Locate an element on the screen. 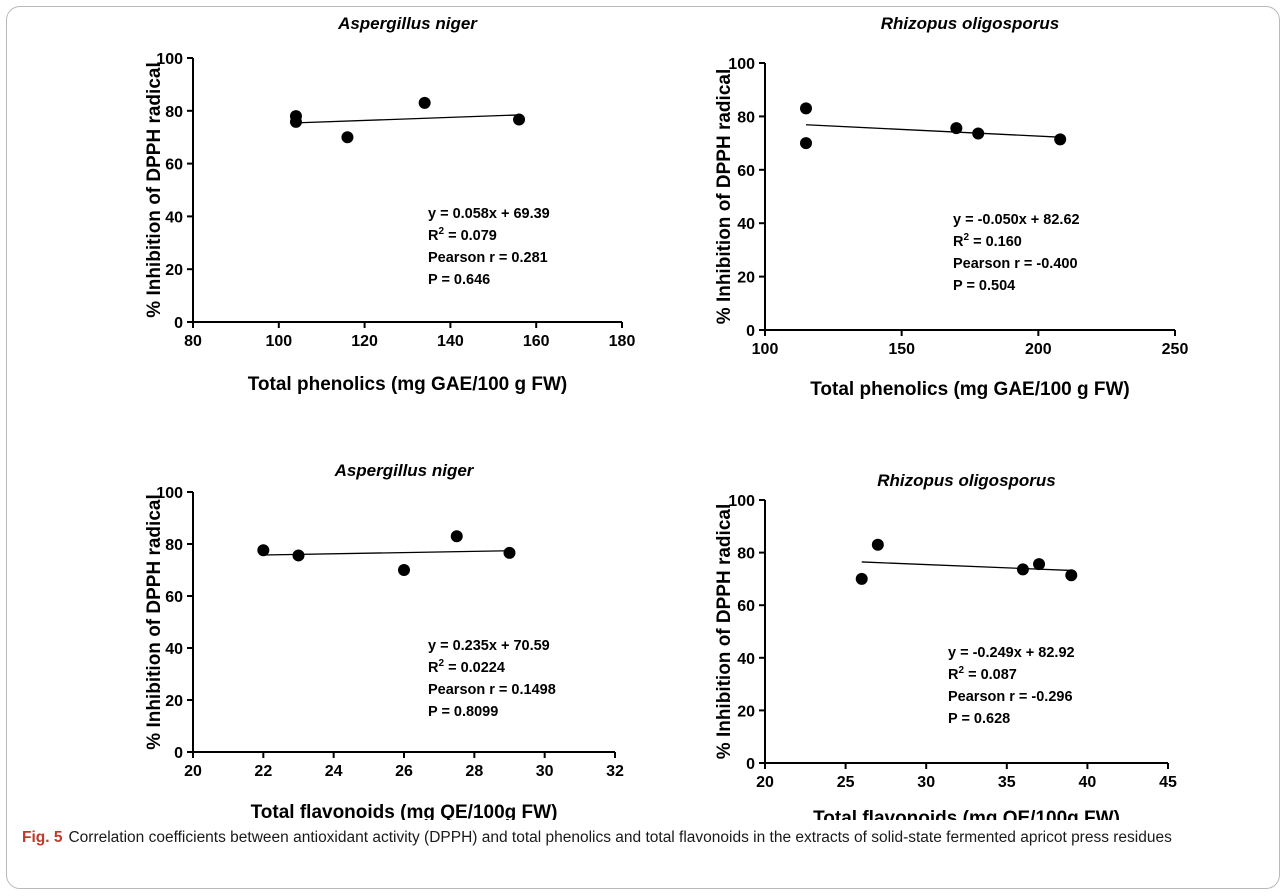 This screenshot has width=1287, height=896. regression-annotation-line: Pearson r = 0.1498 is located at coordinates (492, 690).